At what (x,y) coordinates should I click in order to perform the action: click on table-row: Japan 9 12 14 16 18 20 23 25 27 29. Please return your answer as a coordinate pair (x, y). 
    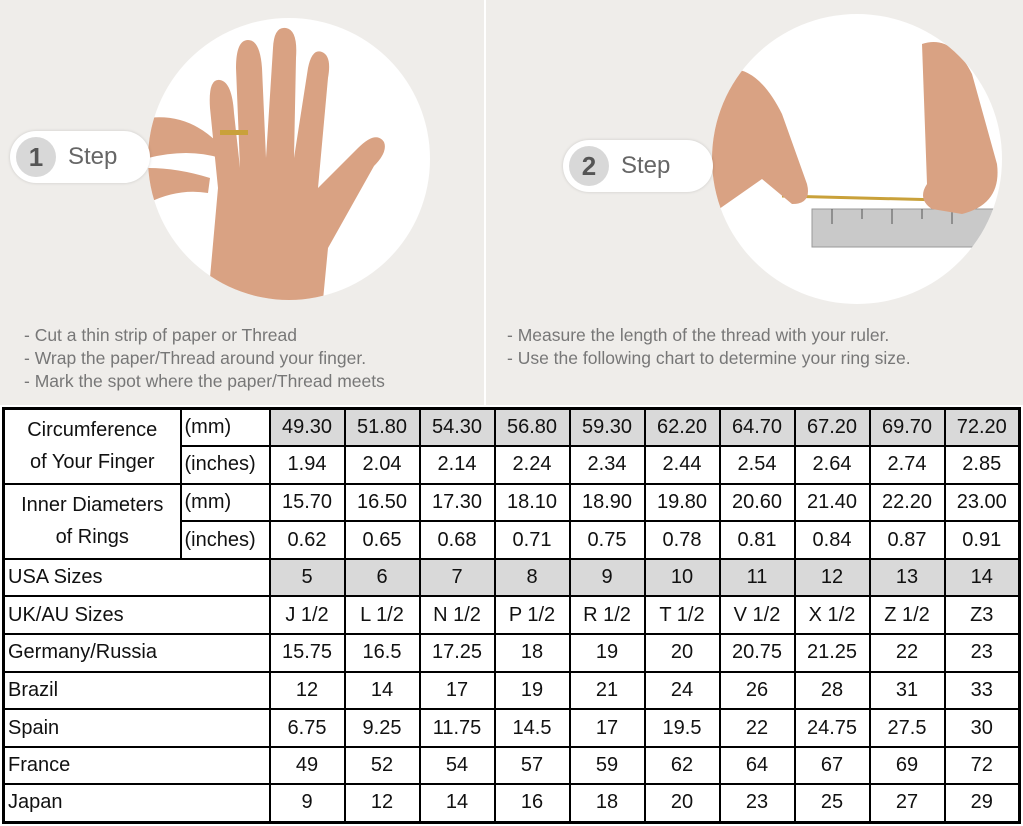
    Looking at the image, I should click on (511, 803).